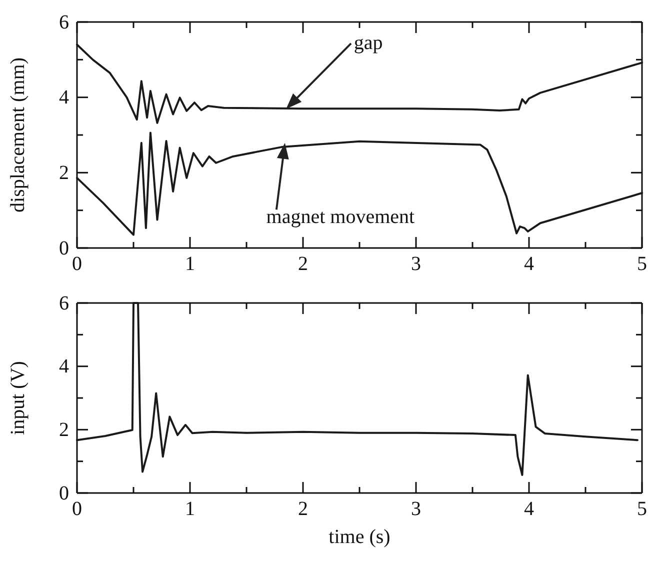 This screenshot has width=658, height=564. What do you see at coordinates (341, 217) in the screenshot?
I see `annotation: magnet movement` at bounding box center [341, 217].